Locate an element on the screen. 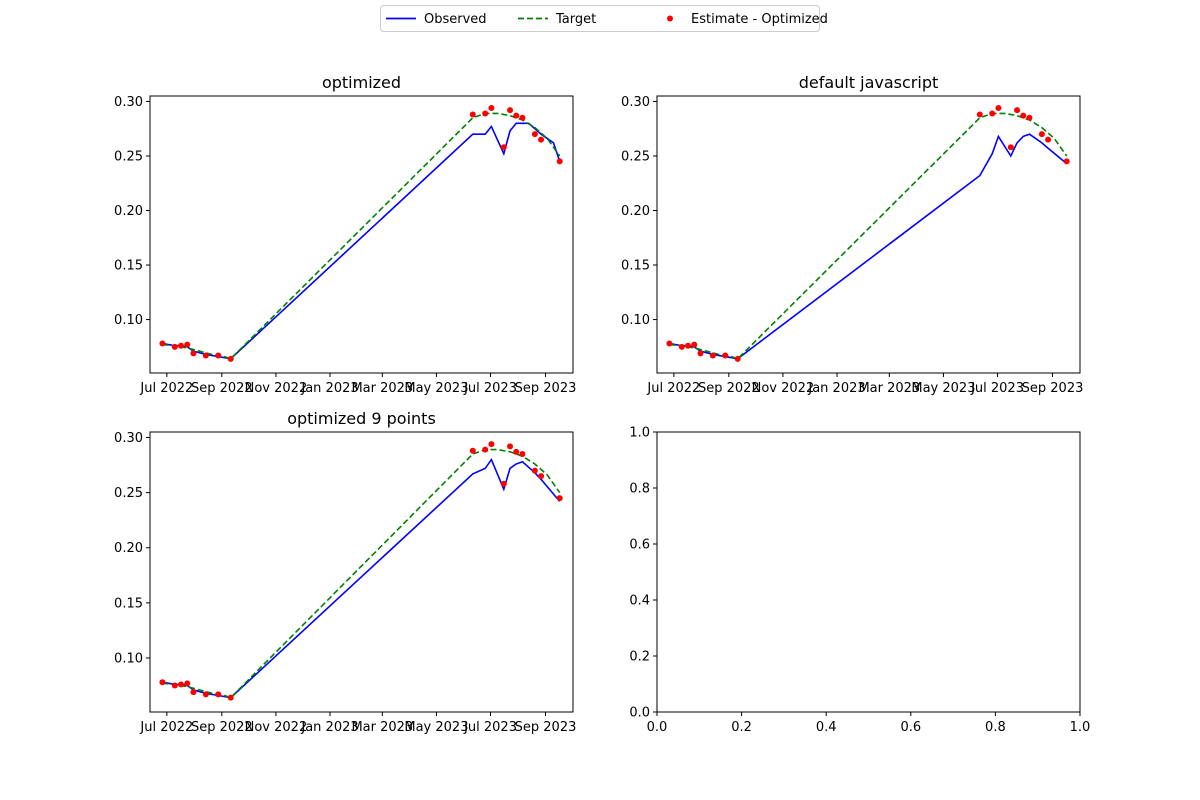  x-tick-label: Jul 2023 is located at coordinates (490, 388).